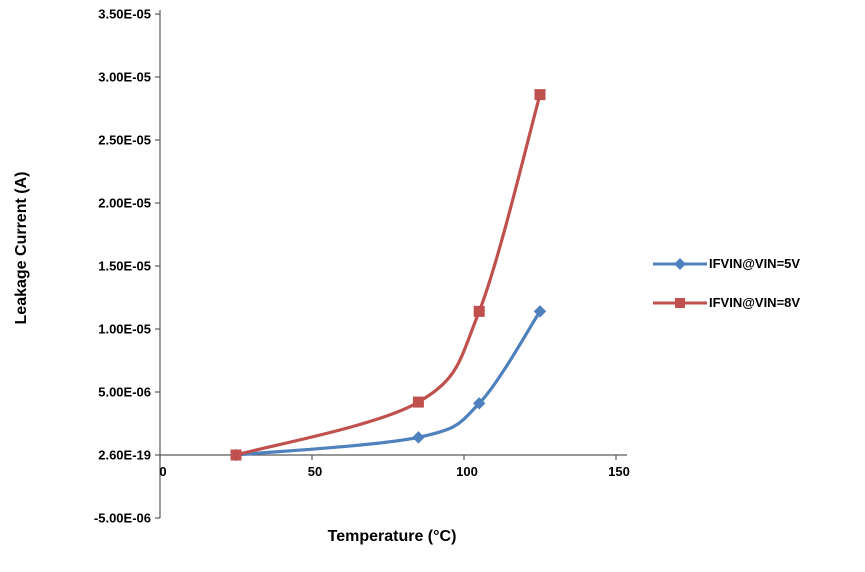 The width and height of the screenshot is (865, 572). I want to click on y-tick-label: 1.50E-05, so click(124, 266).